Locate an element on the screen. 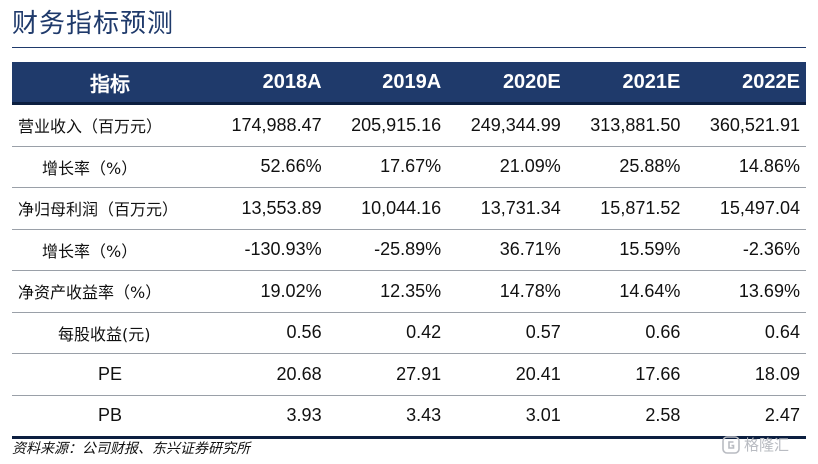 This screenshot has height=464, width=818. header-cell-2018a: 2018A is located at coordinates (292, 81).